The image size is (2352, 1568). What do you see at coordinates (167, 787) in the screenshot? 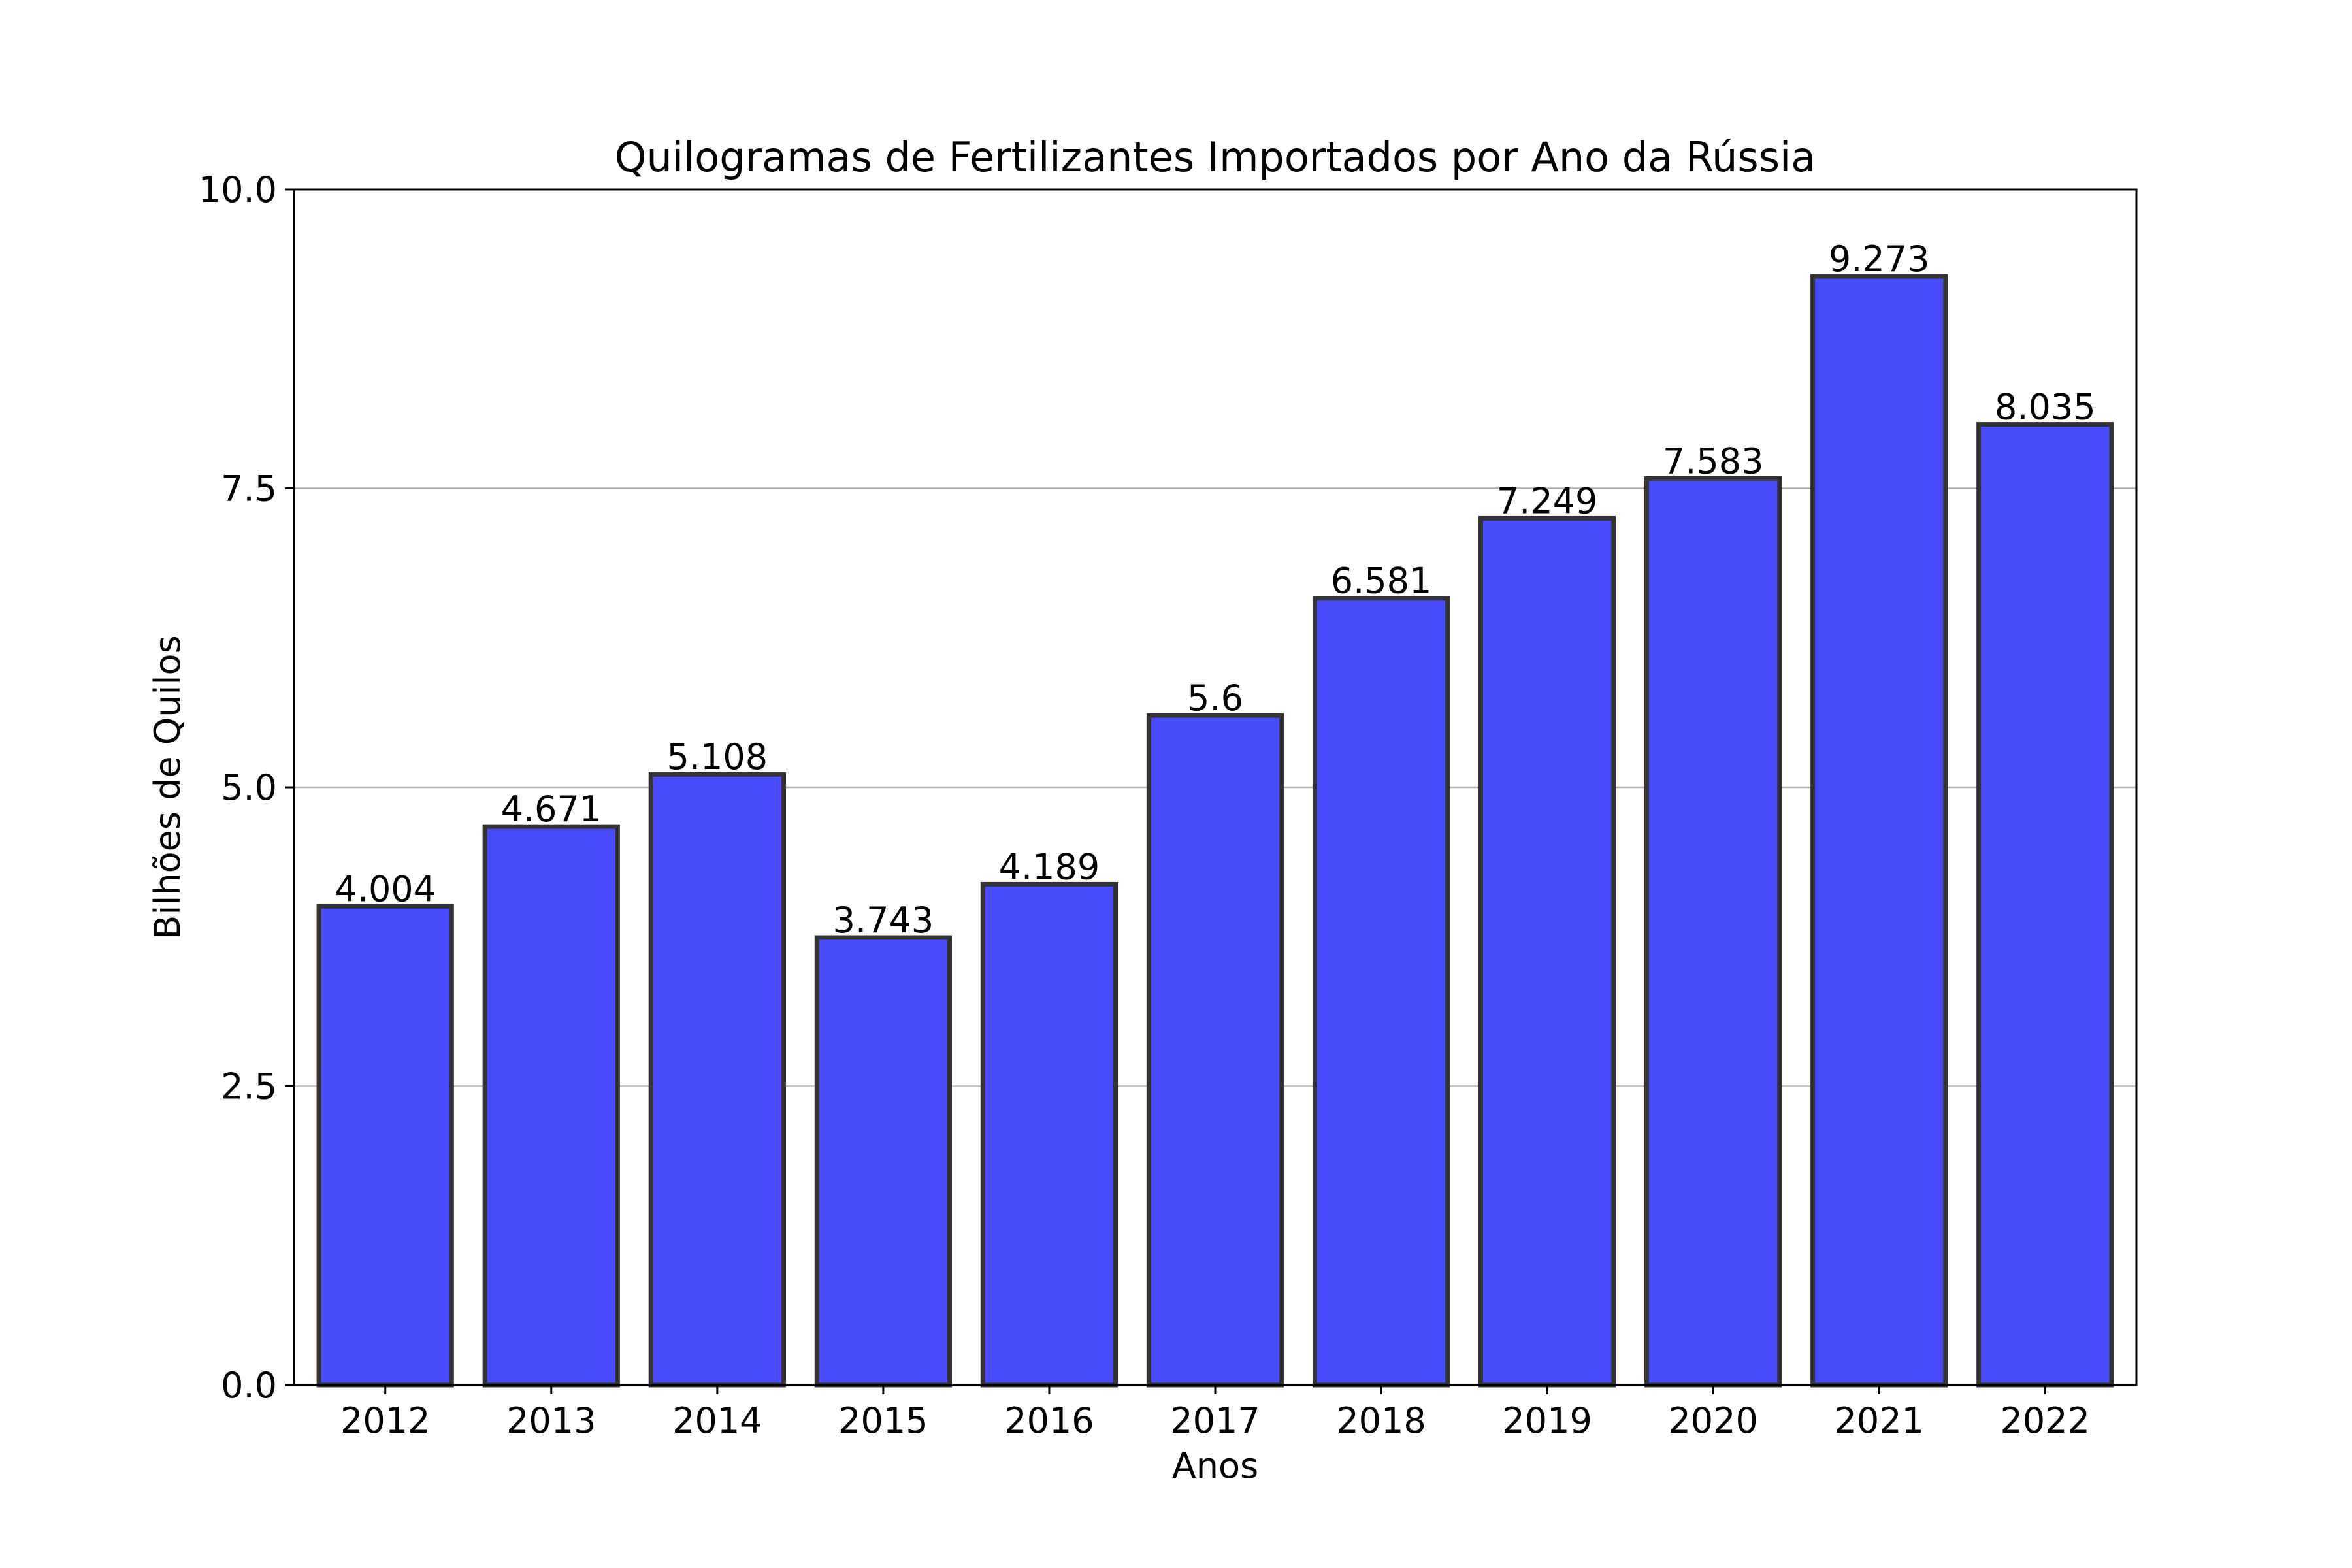
I see `y-axis-label: Bilhões de Quilos` at bounding box center [167, 787].